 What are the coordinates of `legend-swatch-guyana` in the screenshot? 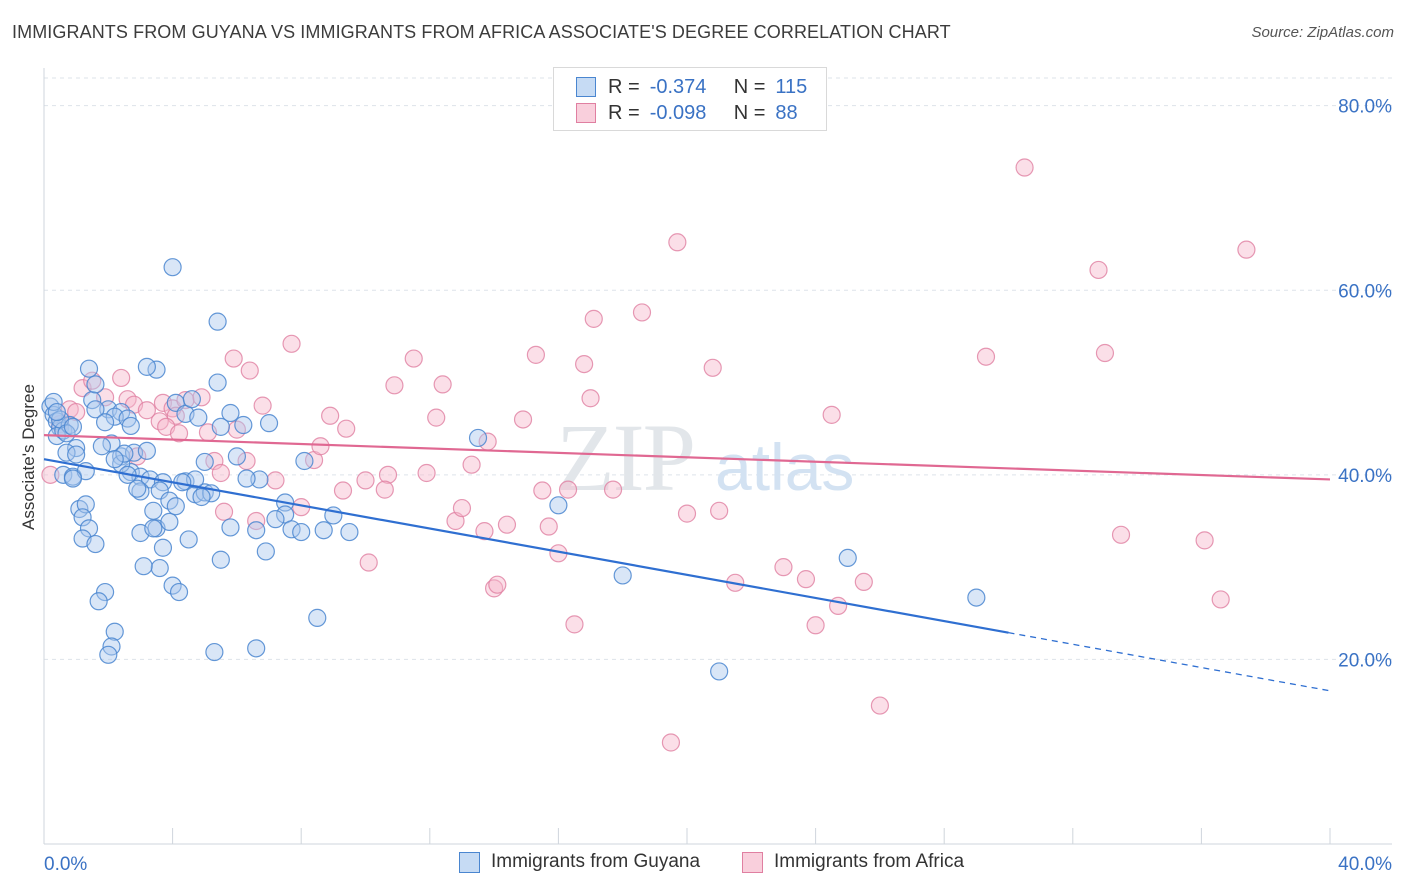 It's located at (586, 87).